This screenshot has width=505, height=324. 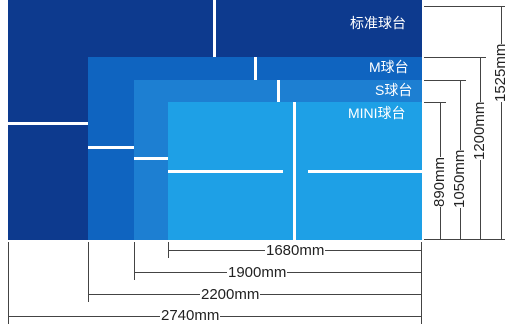 I want to click on dim-height-tick-bottom, so click(x=464, y=239).